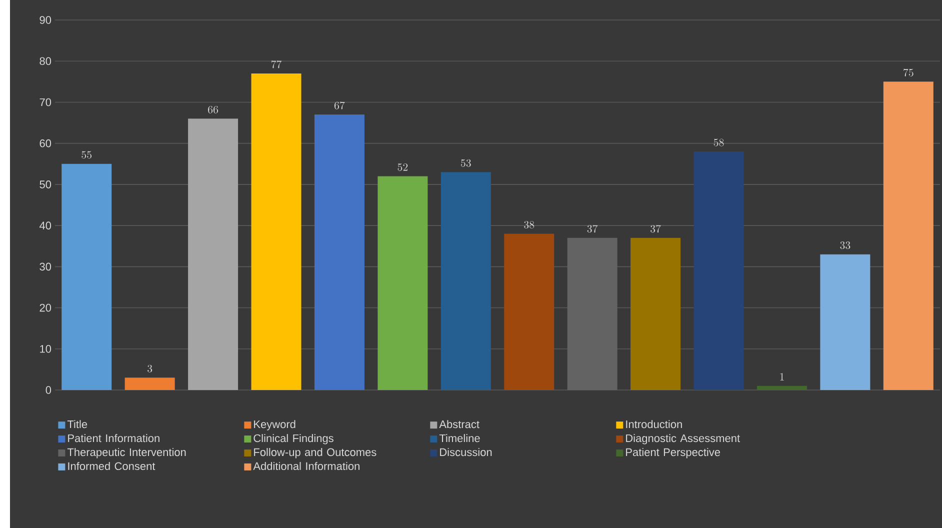 The width and height of the screenshot is (942, 528). What do you see at coordinates (339, 106) in the screenshot?
I see `data-label: 67` at bounding box center [339, 106].